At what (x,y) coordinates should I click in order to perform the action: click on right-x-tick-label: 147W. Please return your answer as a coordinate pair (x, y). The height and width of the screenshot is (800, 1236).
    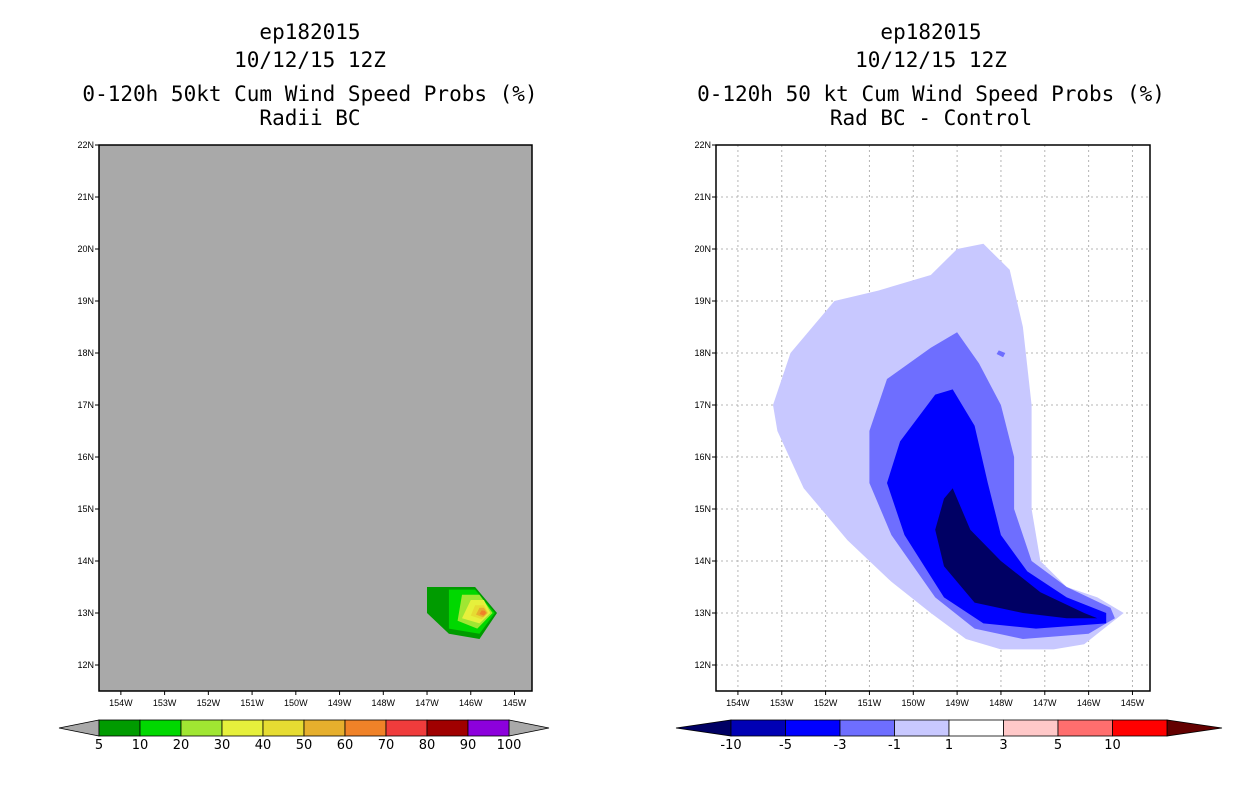
    Looking at the image, I should click on (1045, 703).